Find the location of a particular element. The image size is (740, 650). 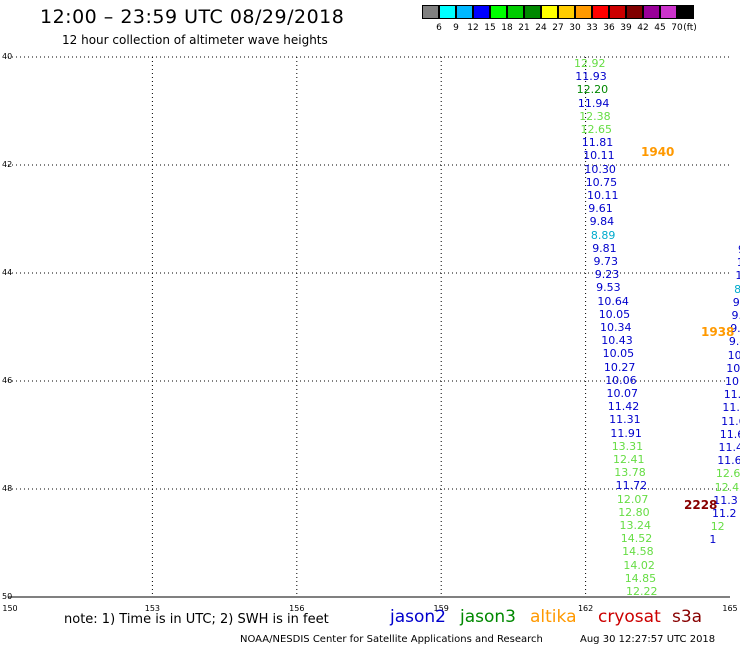

wave-height-value: 11.3 is located at coordinates (725, 500).